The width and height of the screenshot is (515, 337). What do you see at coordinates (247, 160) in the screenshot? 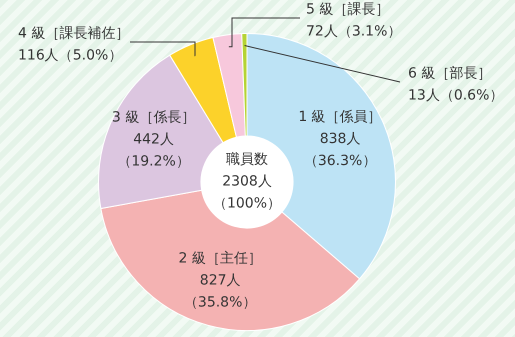
I see `text: 職員数` at bounding box center [247, 160].